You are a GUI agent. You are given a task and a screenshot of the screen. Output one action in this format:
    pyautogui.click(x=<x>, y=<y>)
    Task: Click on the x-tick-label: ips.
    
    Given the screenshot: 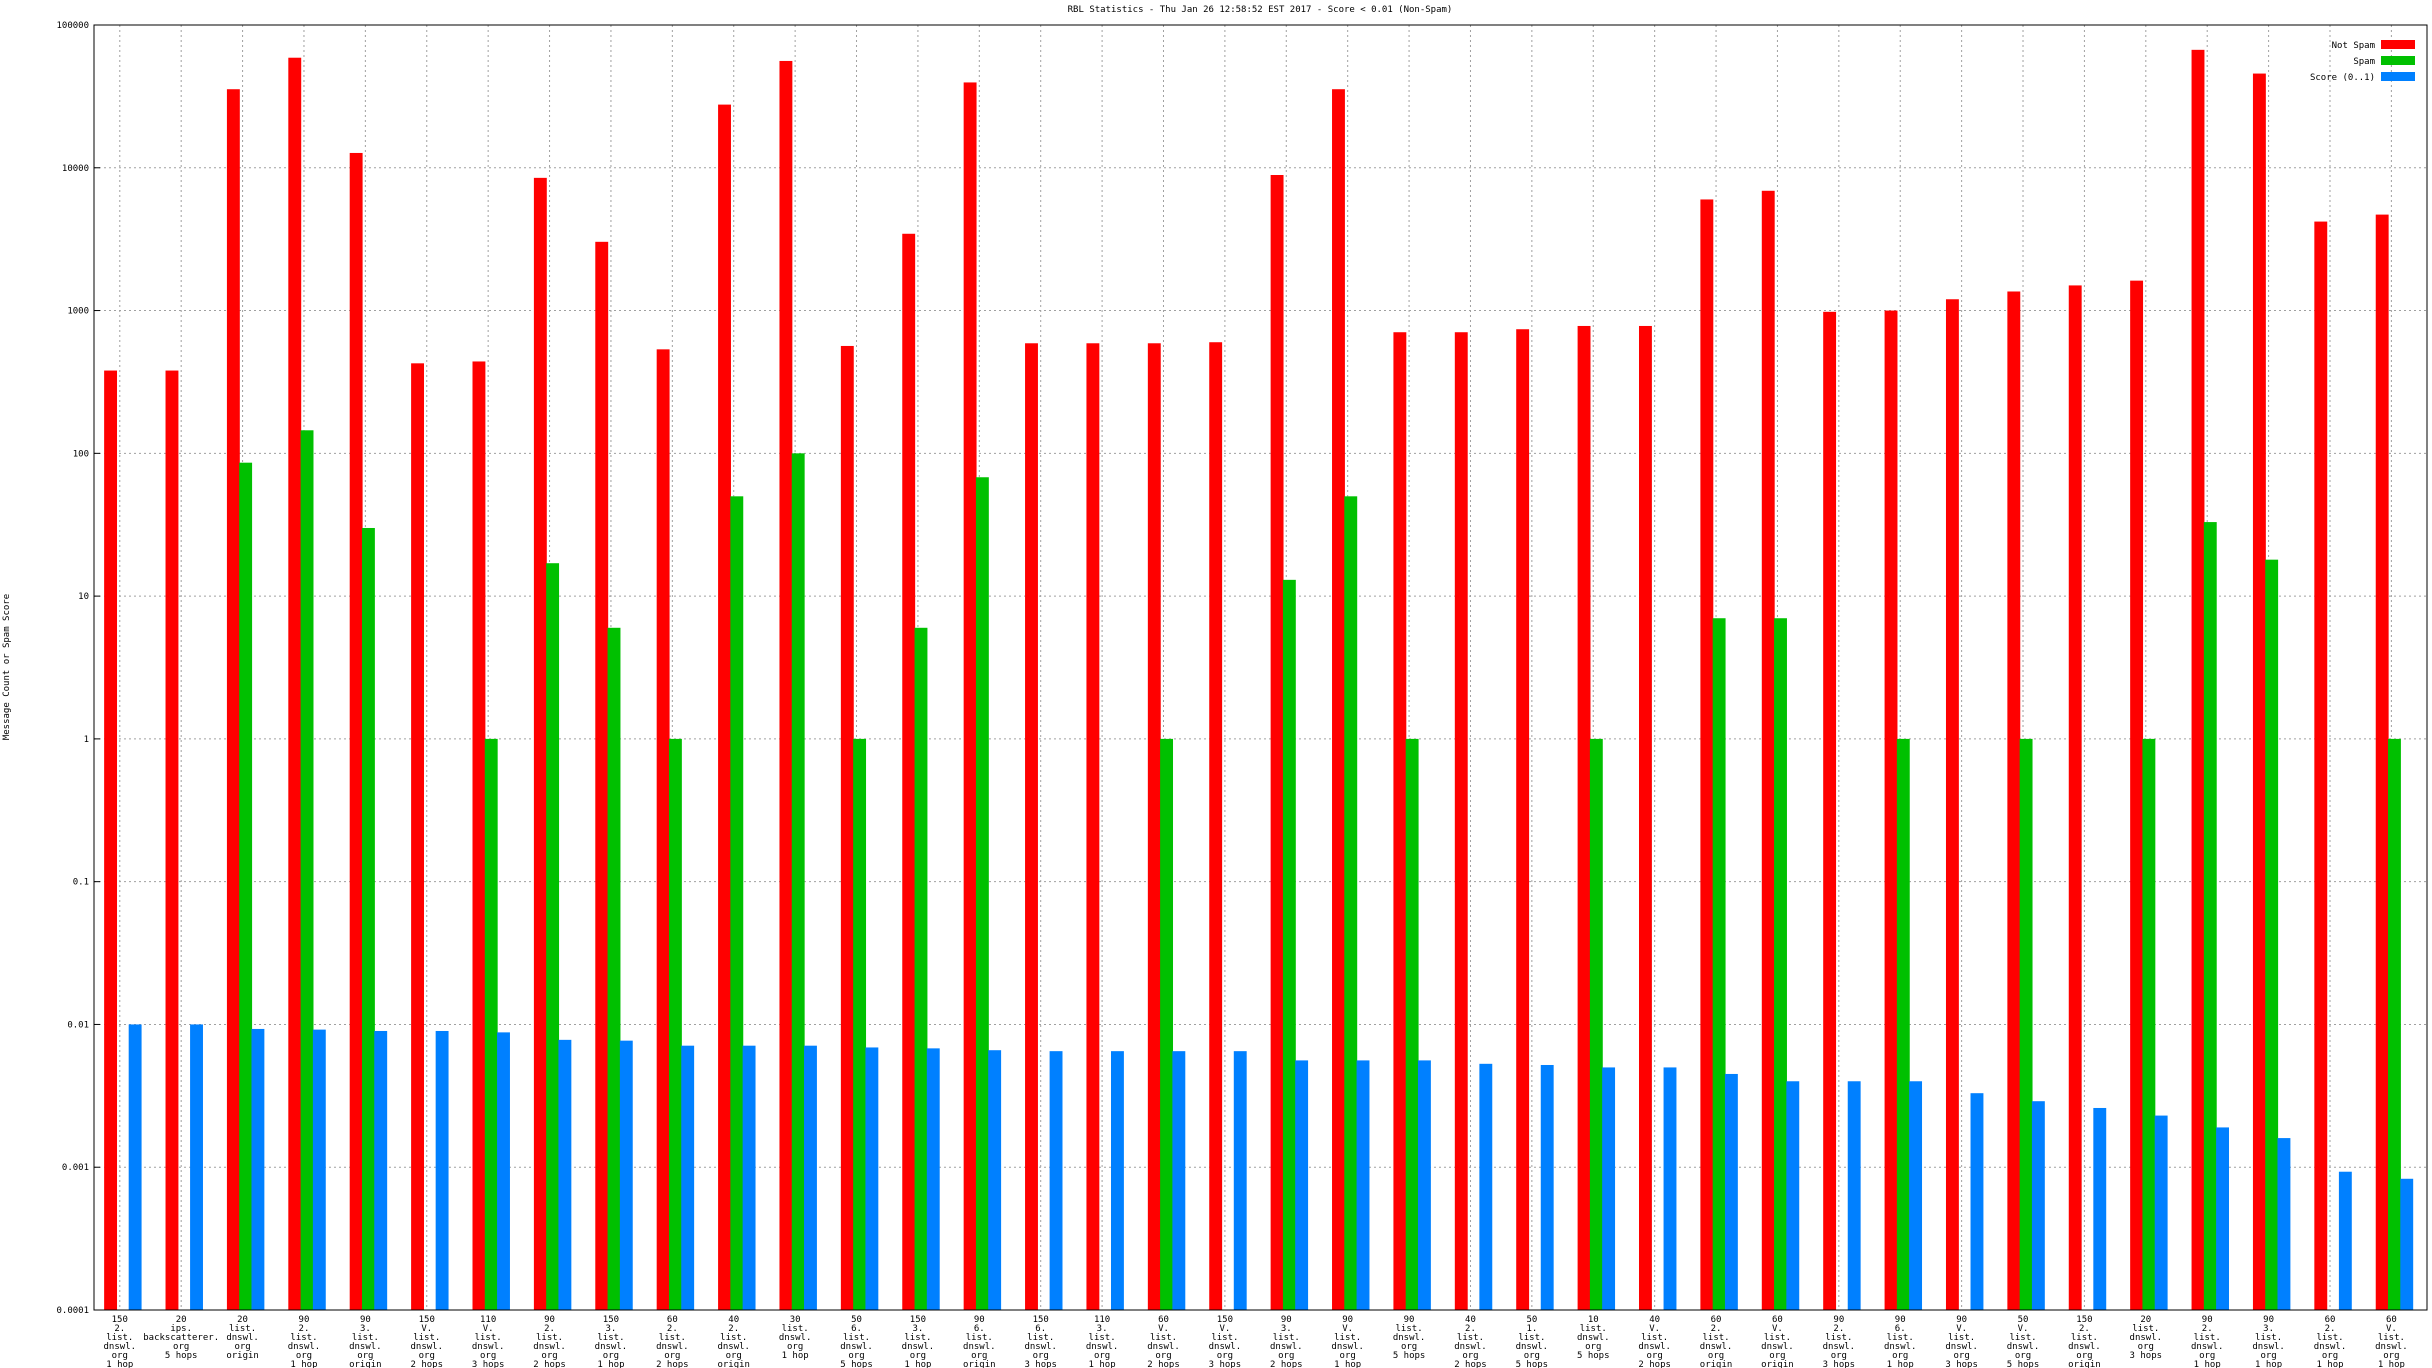 What is the action you would take?
    pyautogui.click(x=181, y=1329)
    